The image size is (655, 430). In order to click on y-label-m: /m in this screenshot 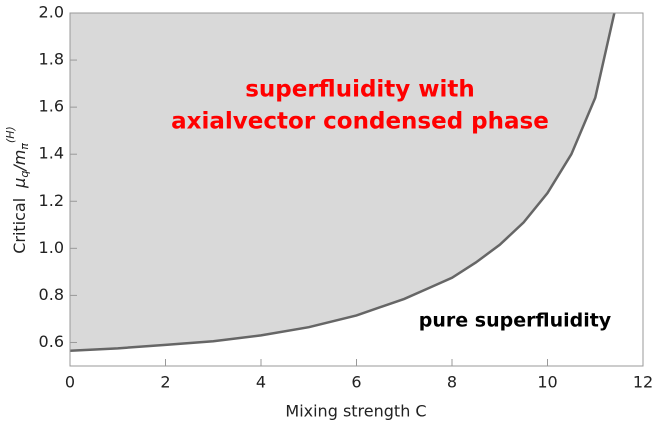, I will do `click(19, 161)`.